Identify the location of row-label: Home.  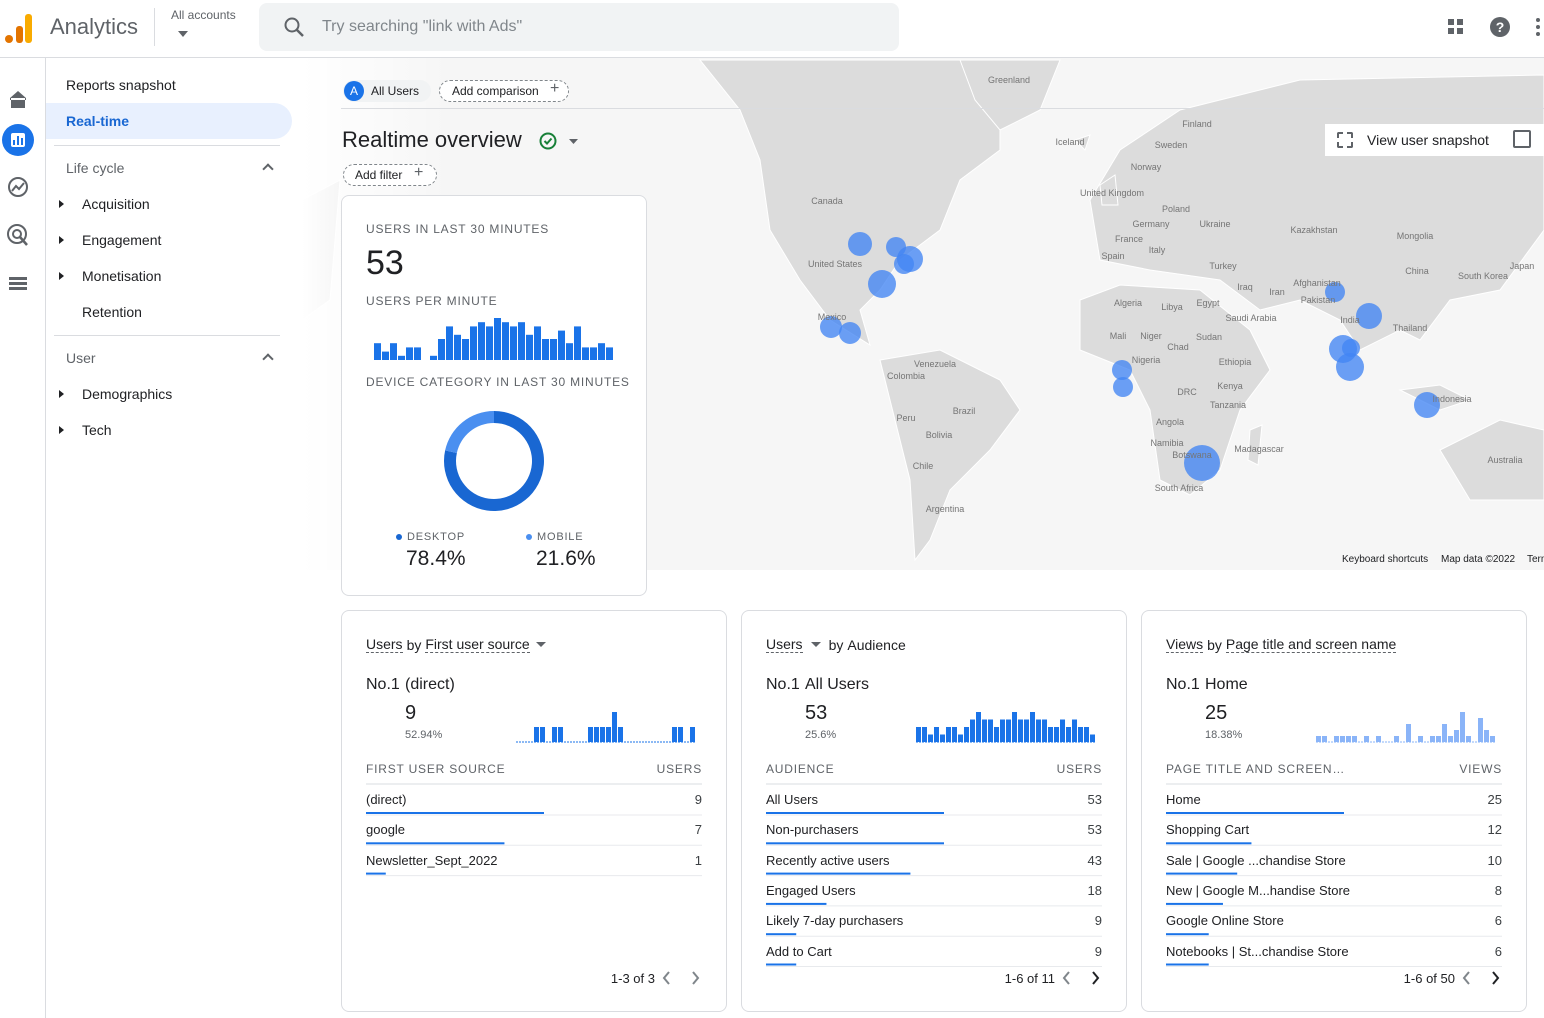
(1183, 799).